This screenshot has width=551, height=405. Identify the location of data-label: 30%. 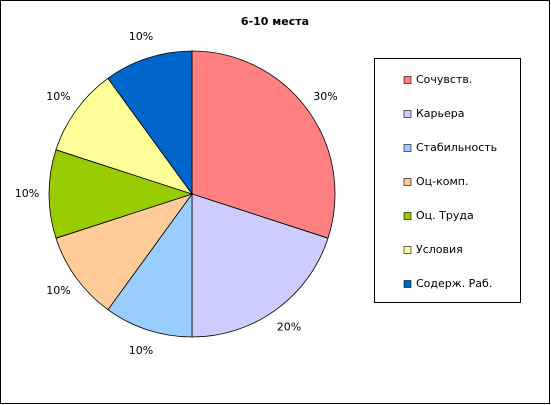
(325, 96).